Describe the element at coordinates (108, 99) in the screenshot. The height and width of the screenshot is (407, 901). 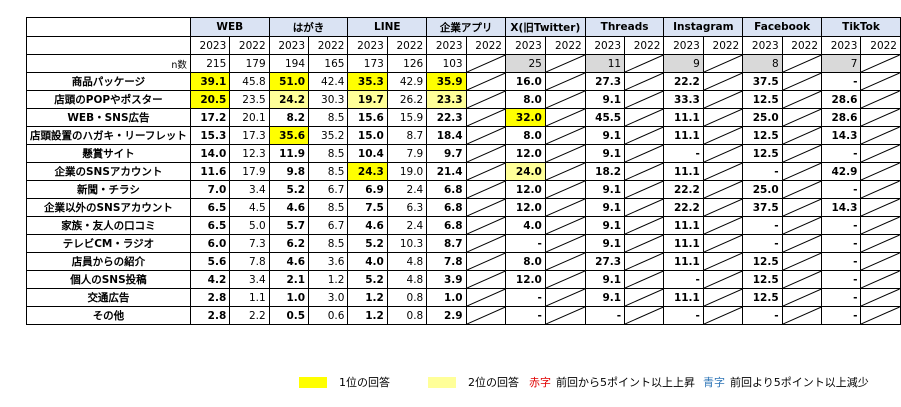
I see `row-label: 店頭のPOPやポスター` at that location.